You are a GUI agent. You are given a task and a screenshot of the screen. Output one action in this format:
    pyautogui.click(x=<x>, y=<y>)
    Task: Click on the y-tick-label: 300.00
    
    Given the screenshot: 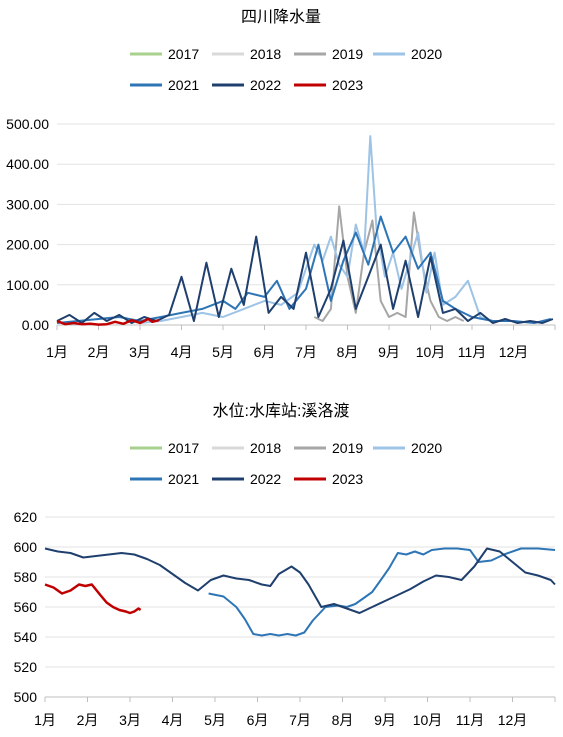 What is the action you would take?
    pyautogui.click(x=27, y=204)
    